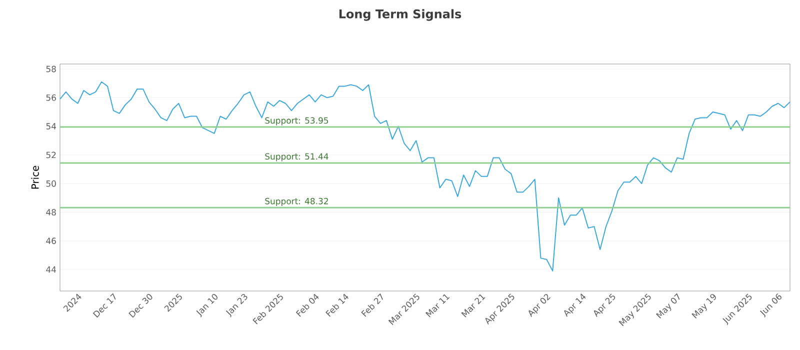 Image resolution: width=800 pixels, height=350 pixels. I want to click on y-tick-label: 54, so click(51, 126).